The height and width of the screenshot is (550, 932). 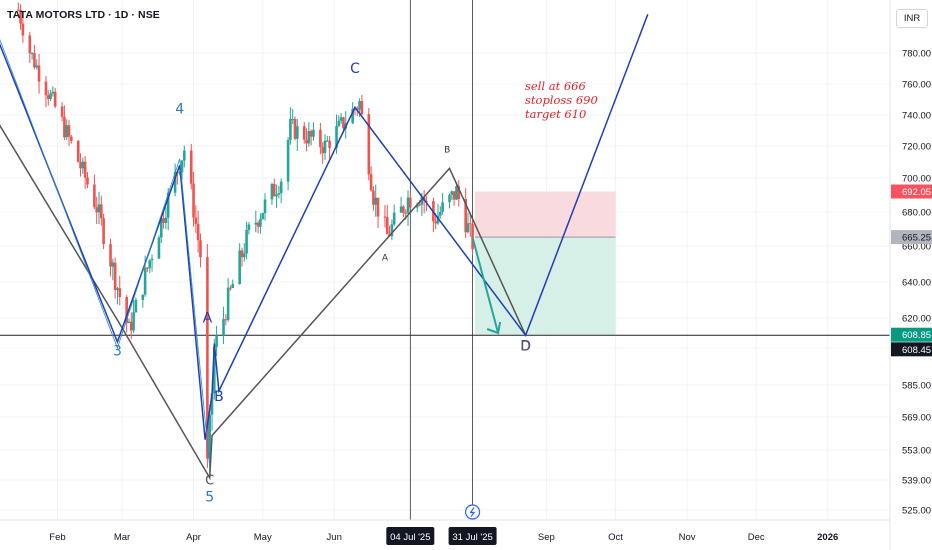 I want to click on target-zone, so click(x=545, y=286).